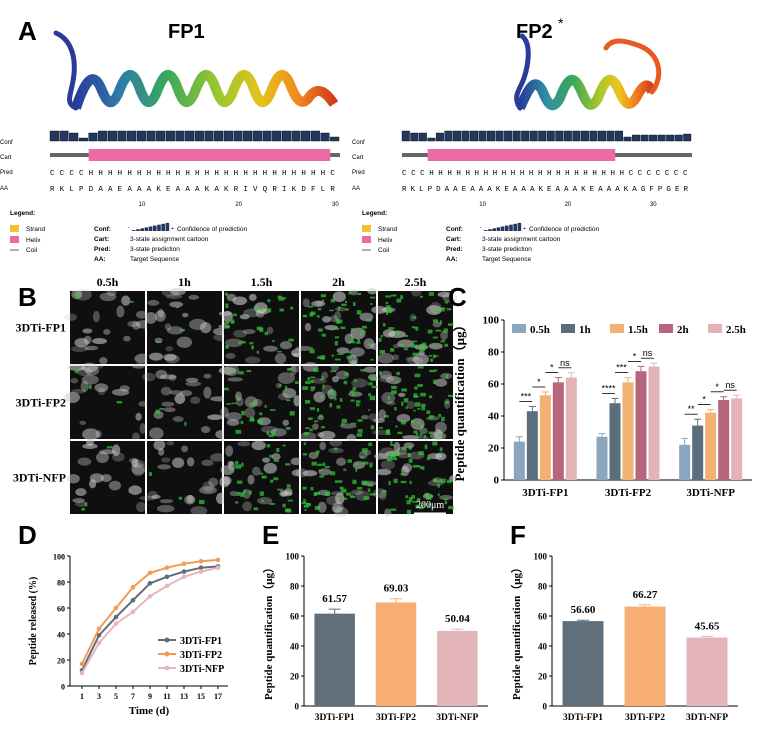  Describe the element at coordinates (36, 229) in the screenshot. I see `strand-label: Strand` at that location.